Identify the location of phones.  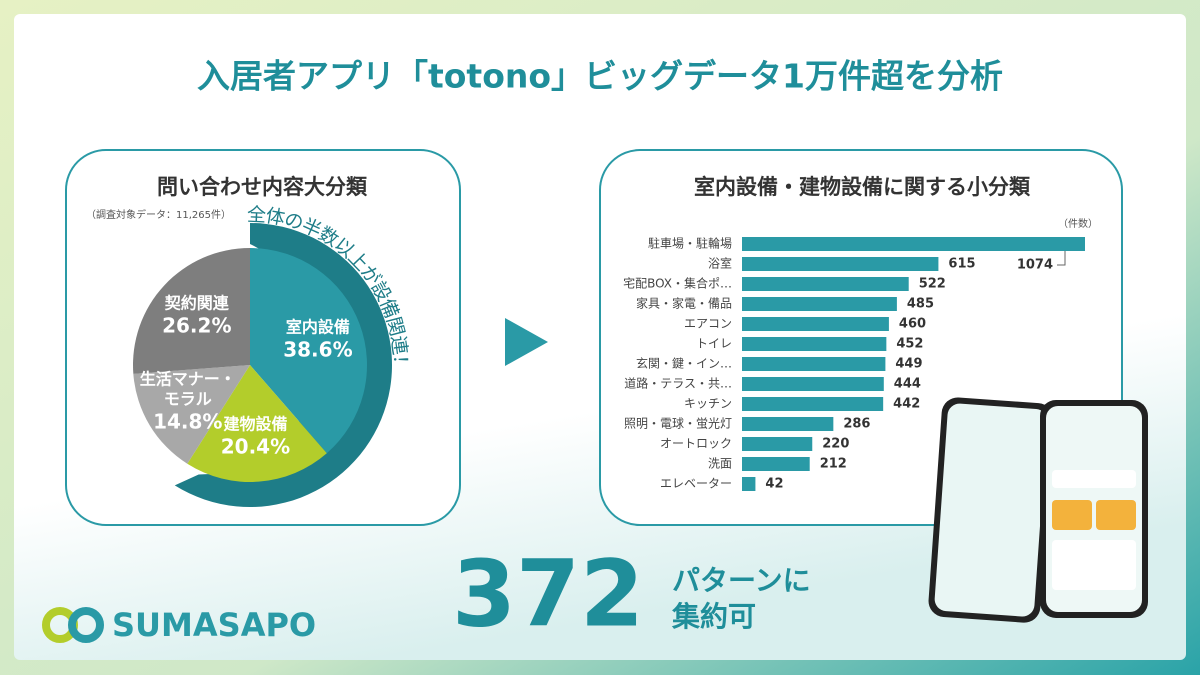
(1038, 510).